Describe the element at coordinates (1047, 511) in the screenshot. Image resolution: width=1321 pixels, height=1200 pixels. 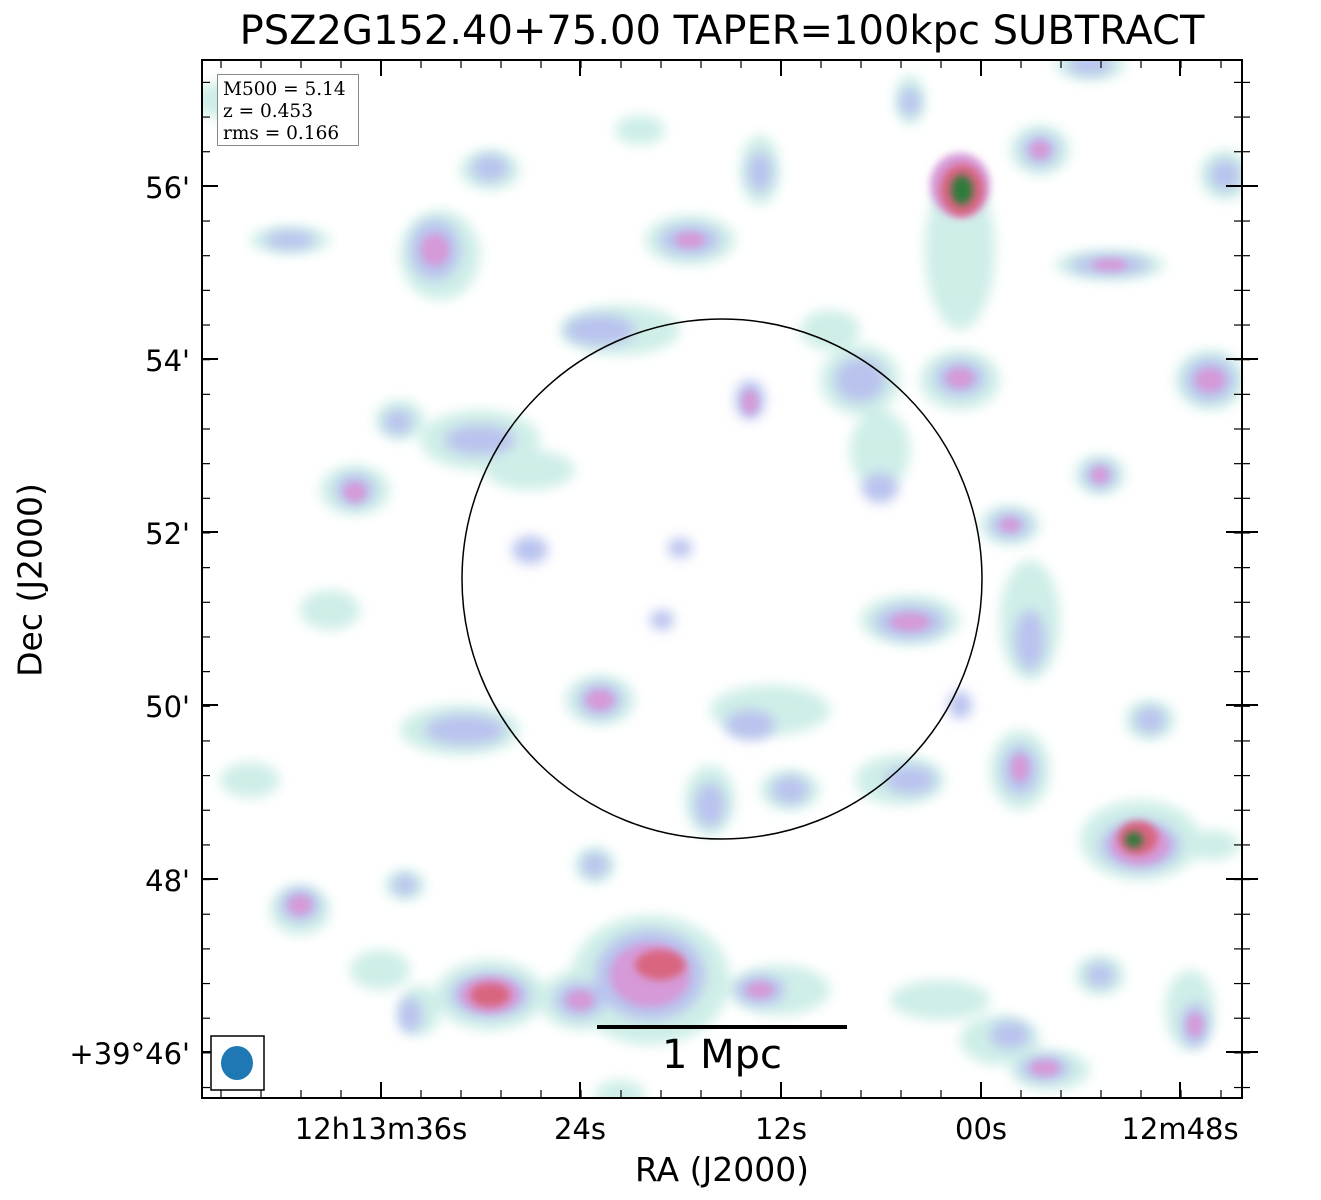
I see `peak-emission-layer` at that location.